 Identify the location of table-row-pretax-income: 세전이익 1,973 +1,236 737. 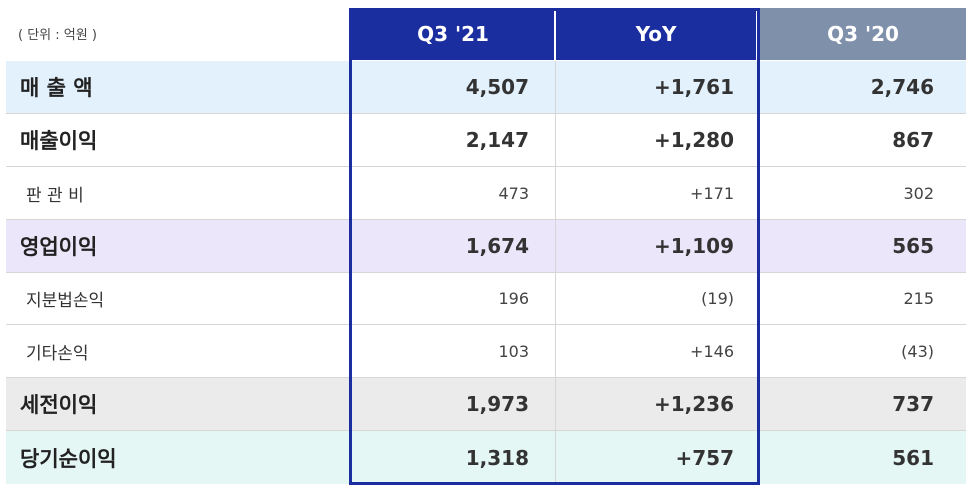
(486, 404).